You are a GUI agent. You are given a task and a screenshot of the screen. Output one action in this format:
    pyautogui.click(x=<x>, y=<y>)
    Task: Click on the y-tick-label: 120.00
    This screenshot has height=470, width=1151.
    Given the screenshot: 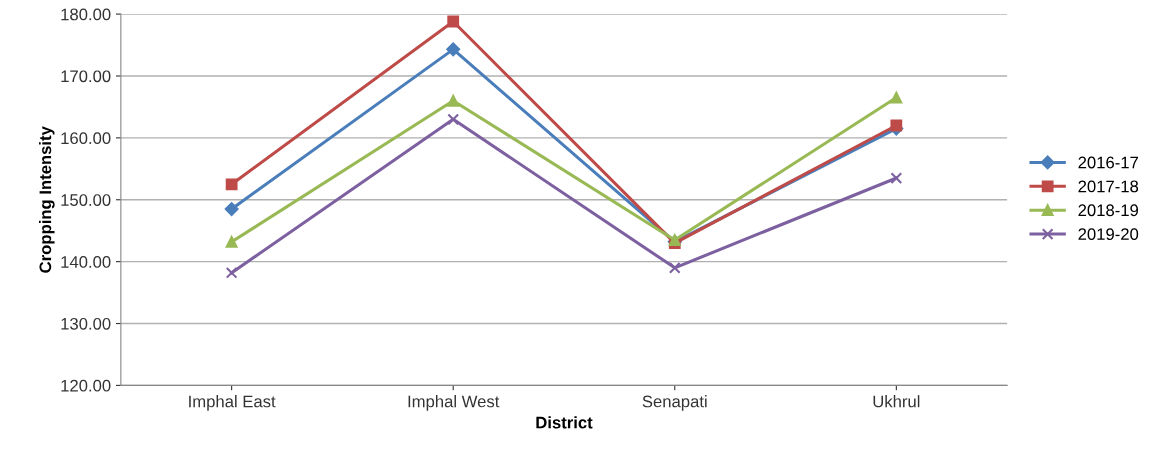 What is the action you would take?
    pyautogui.click(x=86, y=385)
    